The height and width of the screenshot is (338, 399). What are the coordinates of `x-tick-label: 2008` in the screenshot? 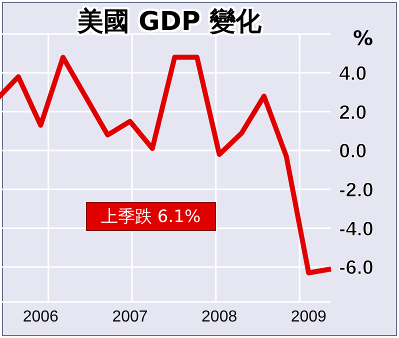 It's located at (220, 317).